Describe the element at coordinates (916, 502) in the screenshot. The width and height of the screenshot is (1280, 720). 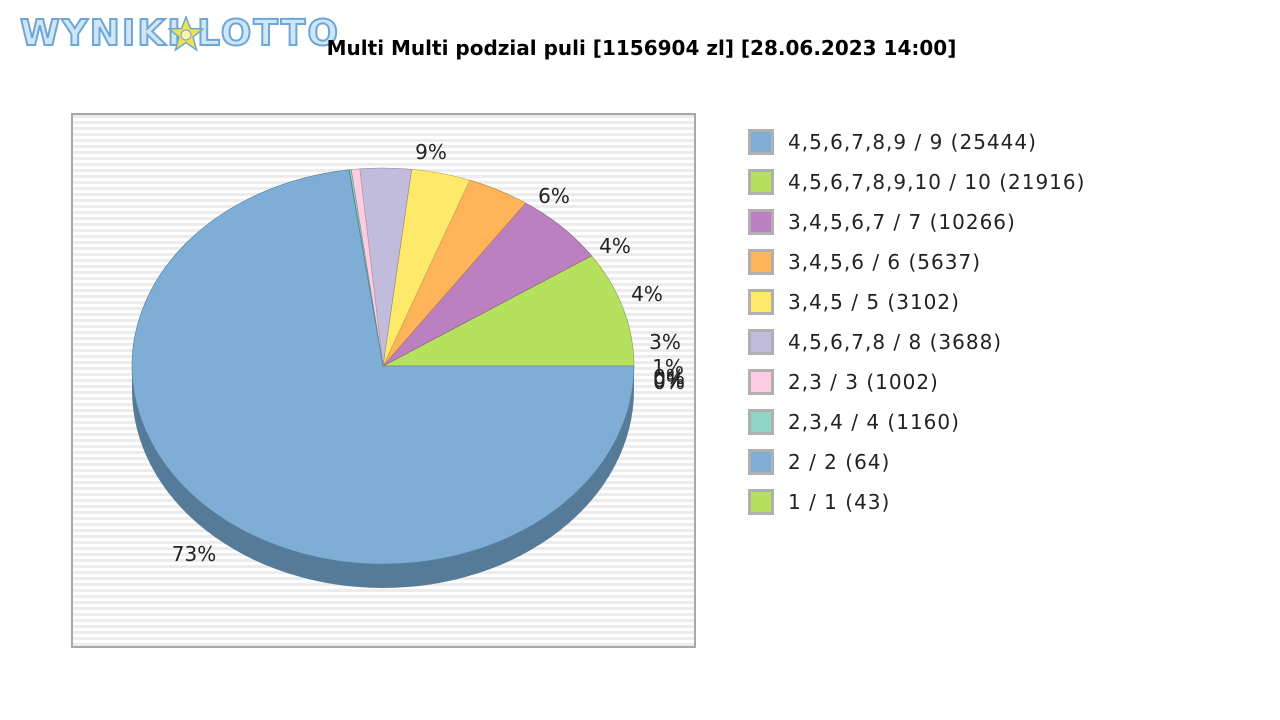
I see `legend-item-10: 1 / 1 (43)` at that location.